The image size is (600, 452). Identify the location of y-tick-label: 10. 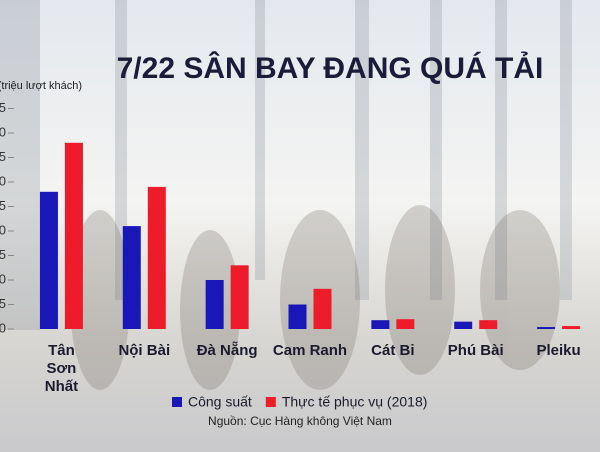
(3, 278).